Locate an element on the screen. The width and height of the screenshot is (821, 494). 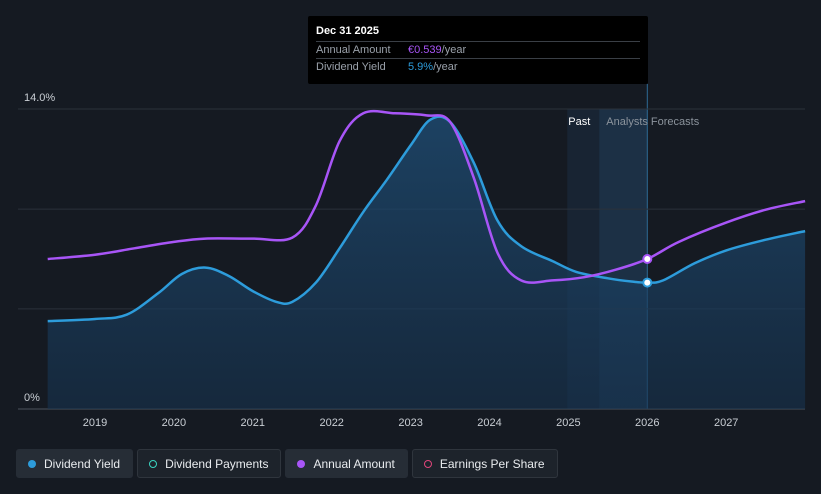
legend-dividend-yield: Dividend Yield is located at coordinates (75, 463).